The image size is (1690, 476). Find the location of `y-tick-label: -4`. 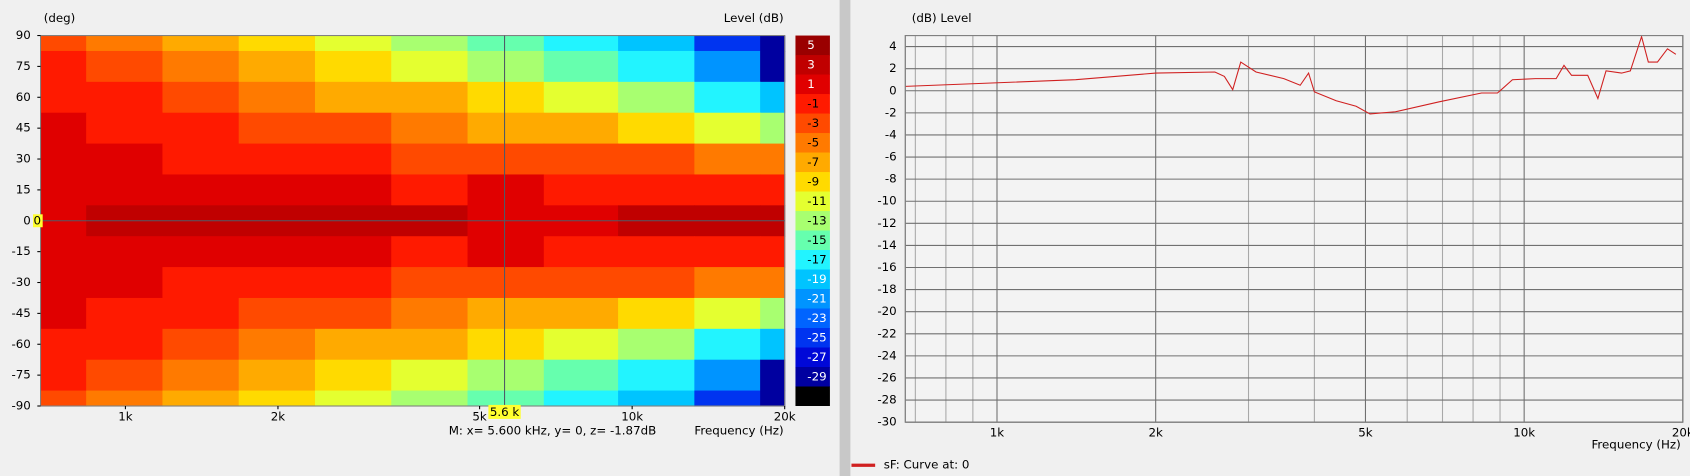

y-tick-label: -4 is located at coordinates (891, 134).